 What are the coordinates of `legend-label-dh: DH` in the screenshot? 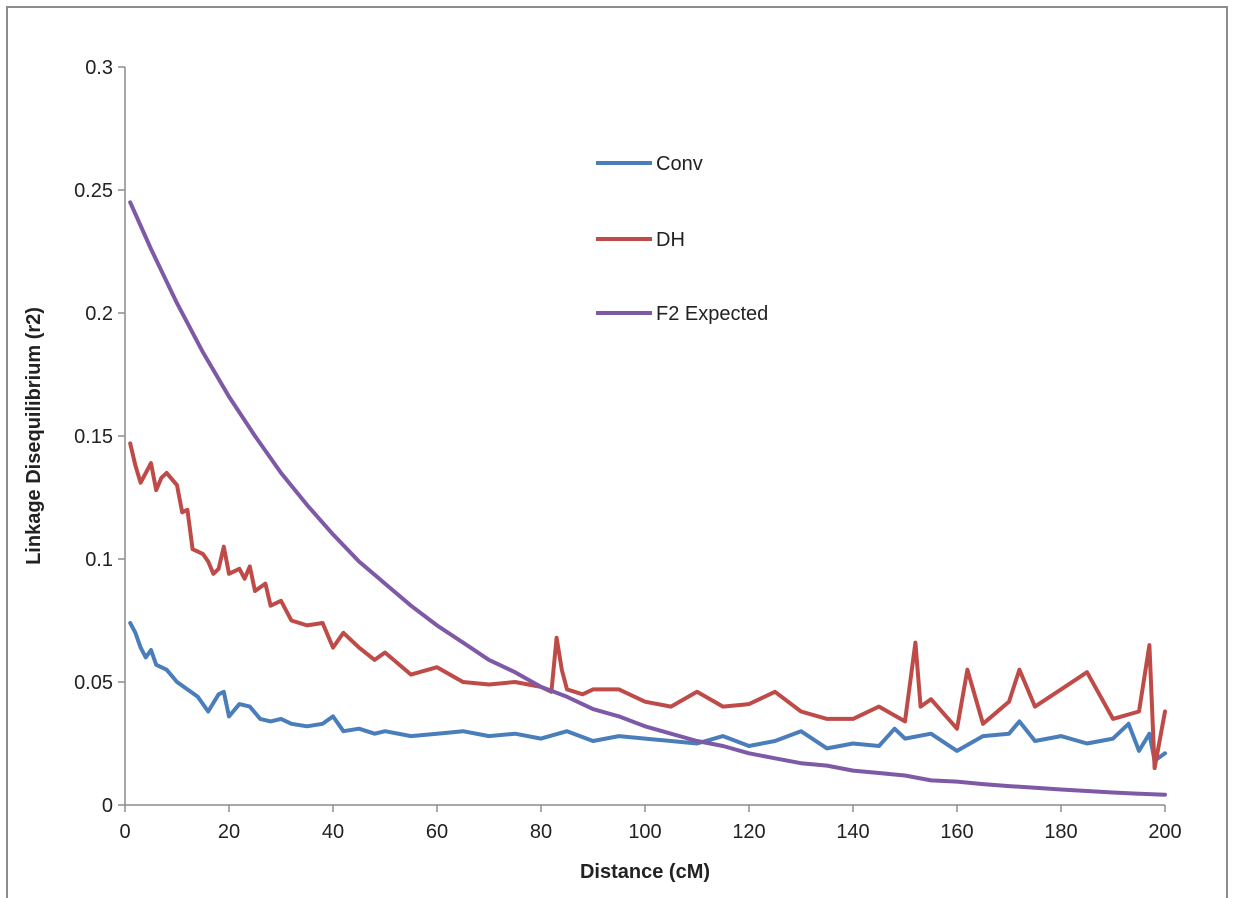 It's located at (670, 240).